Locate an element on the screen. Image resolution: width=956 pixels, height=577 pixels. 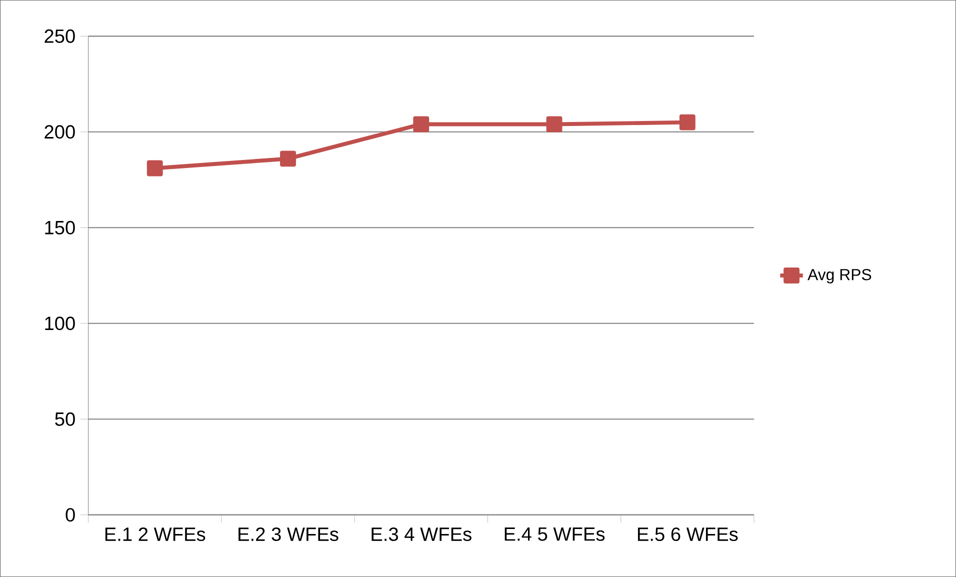
legend-label: Avg RPS is located at coordinates (840, 276).